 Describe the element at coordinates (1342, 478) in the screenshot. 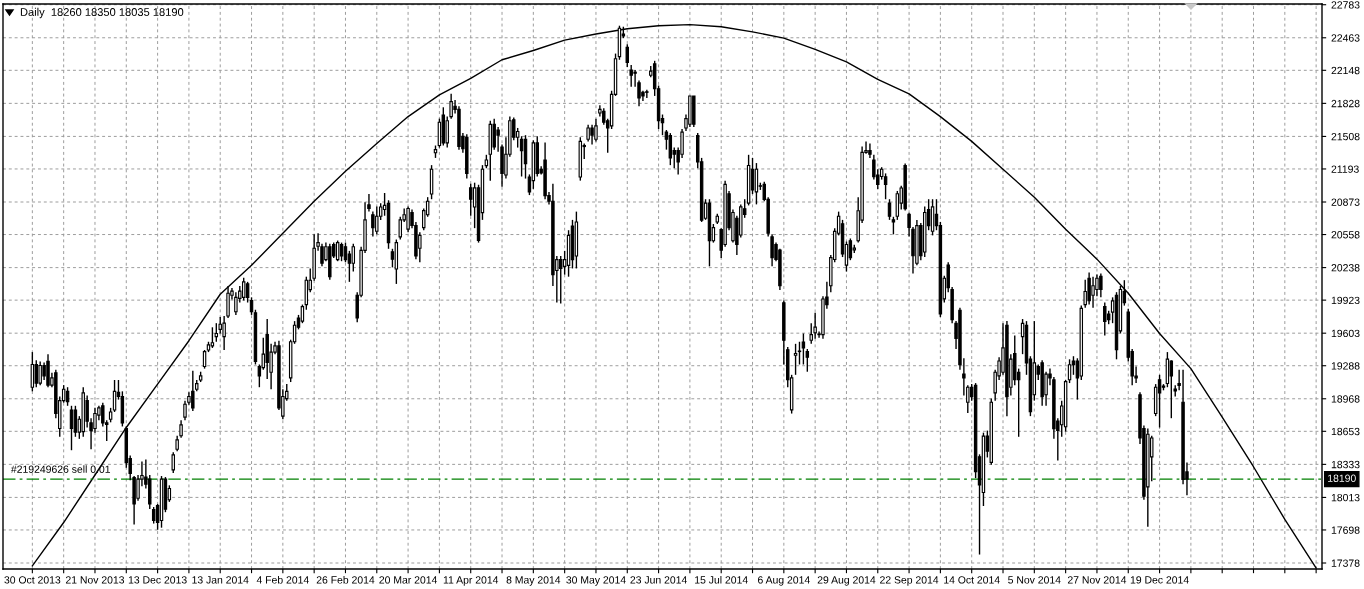

I see `annotation: 18190` at that location.